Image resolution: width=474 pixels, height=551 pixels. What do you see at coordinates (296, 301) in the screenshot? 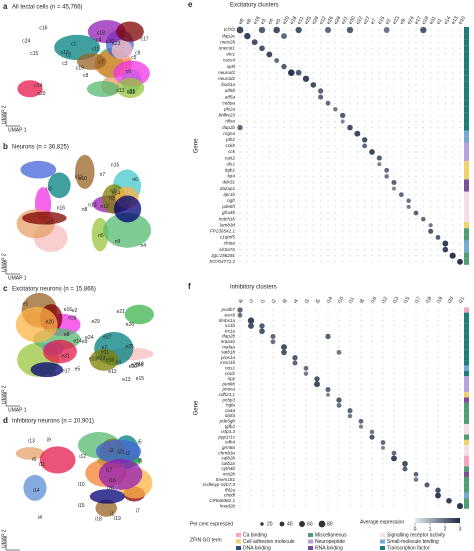
I see `cluster-label: i4` at bounding box center [296, 301].